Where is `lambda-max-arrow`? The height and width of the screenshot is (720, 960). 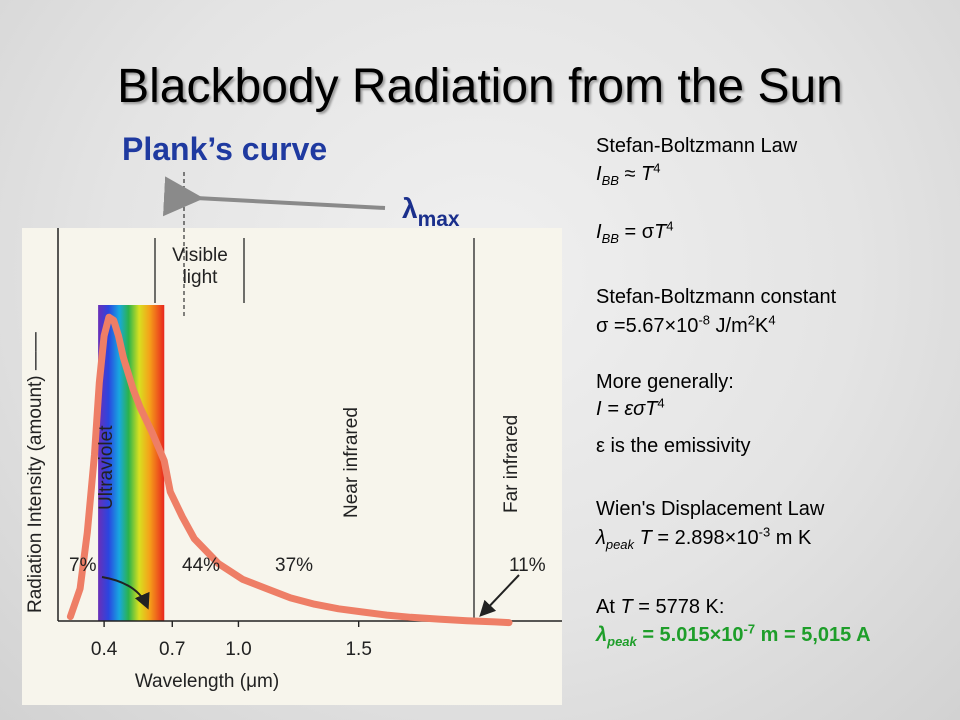 lambda-max-arrow is located at coordinates (274, 196).